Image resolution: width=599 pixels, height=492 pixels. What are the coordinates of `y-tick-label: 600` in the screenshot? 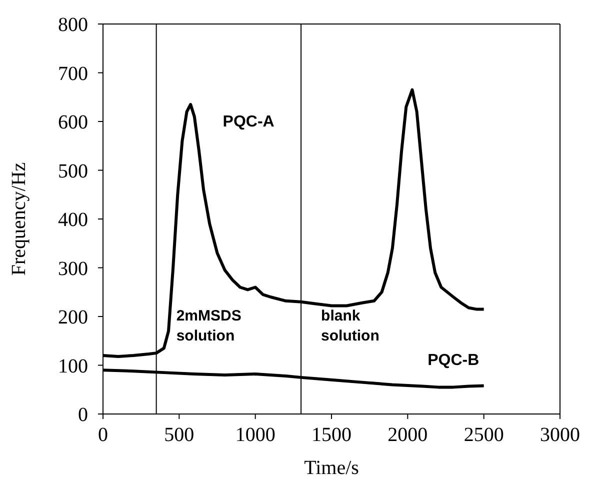 It's located at (73, 123).